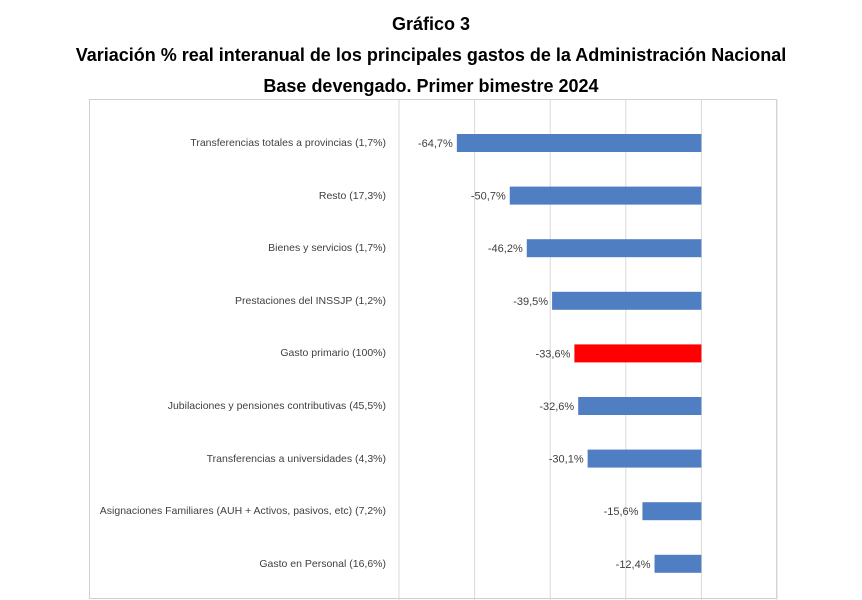 The width and height of the screenshot is (862, 600). Describe the element at coordinates (556, 407) in the screenshot. I see `data-label: -32,6%` at that location.